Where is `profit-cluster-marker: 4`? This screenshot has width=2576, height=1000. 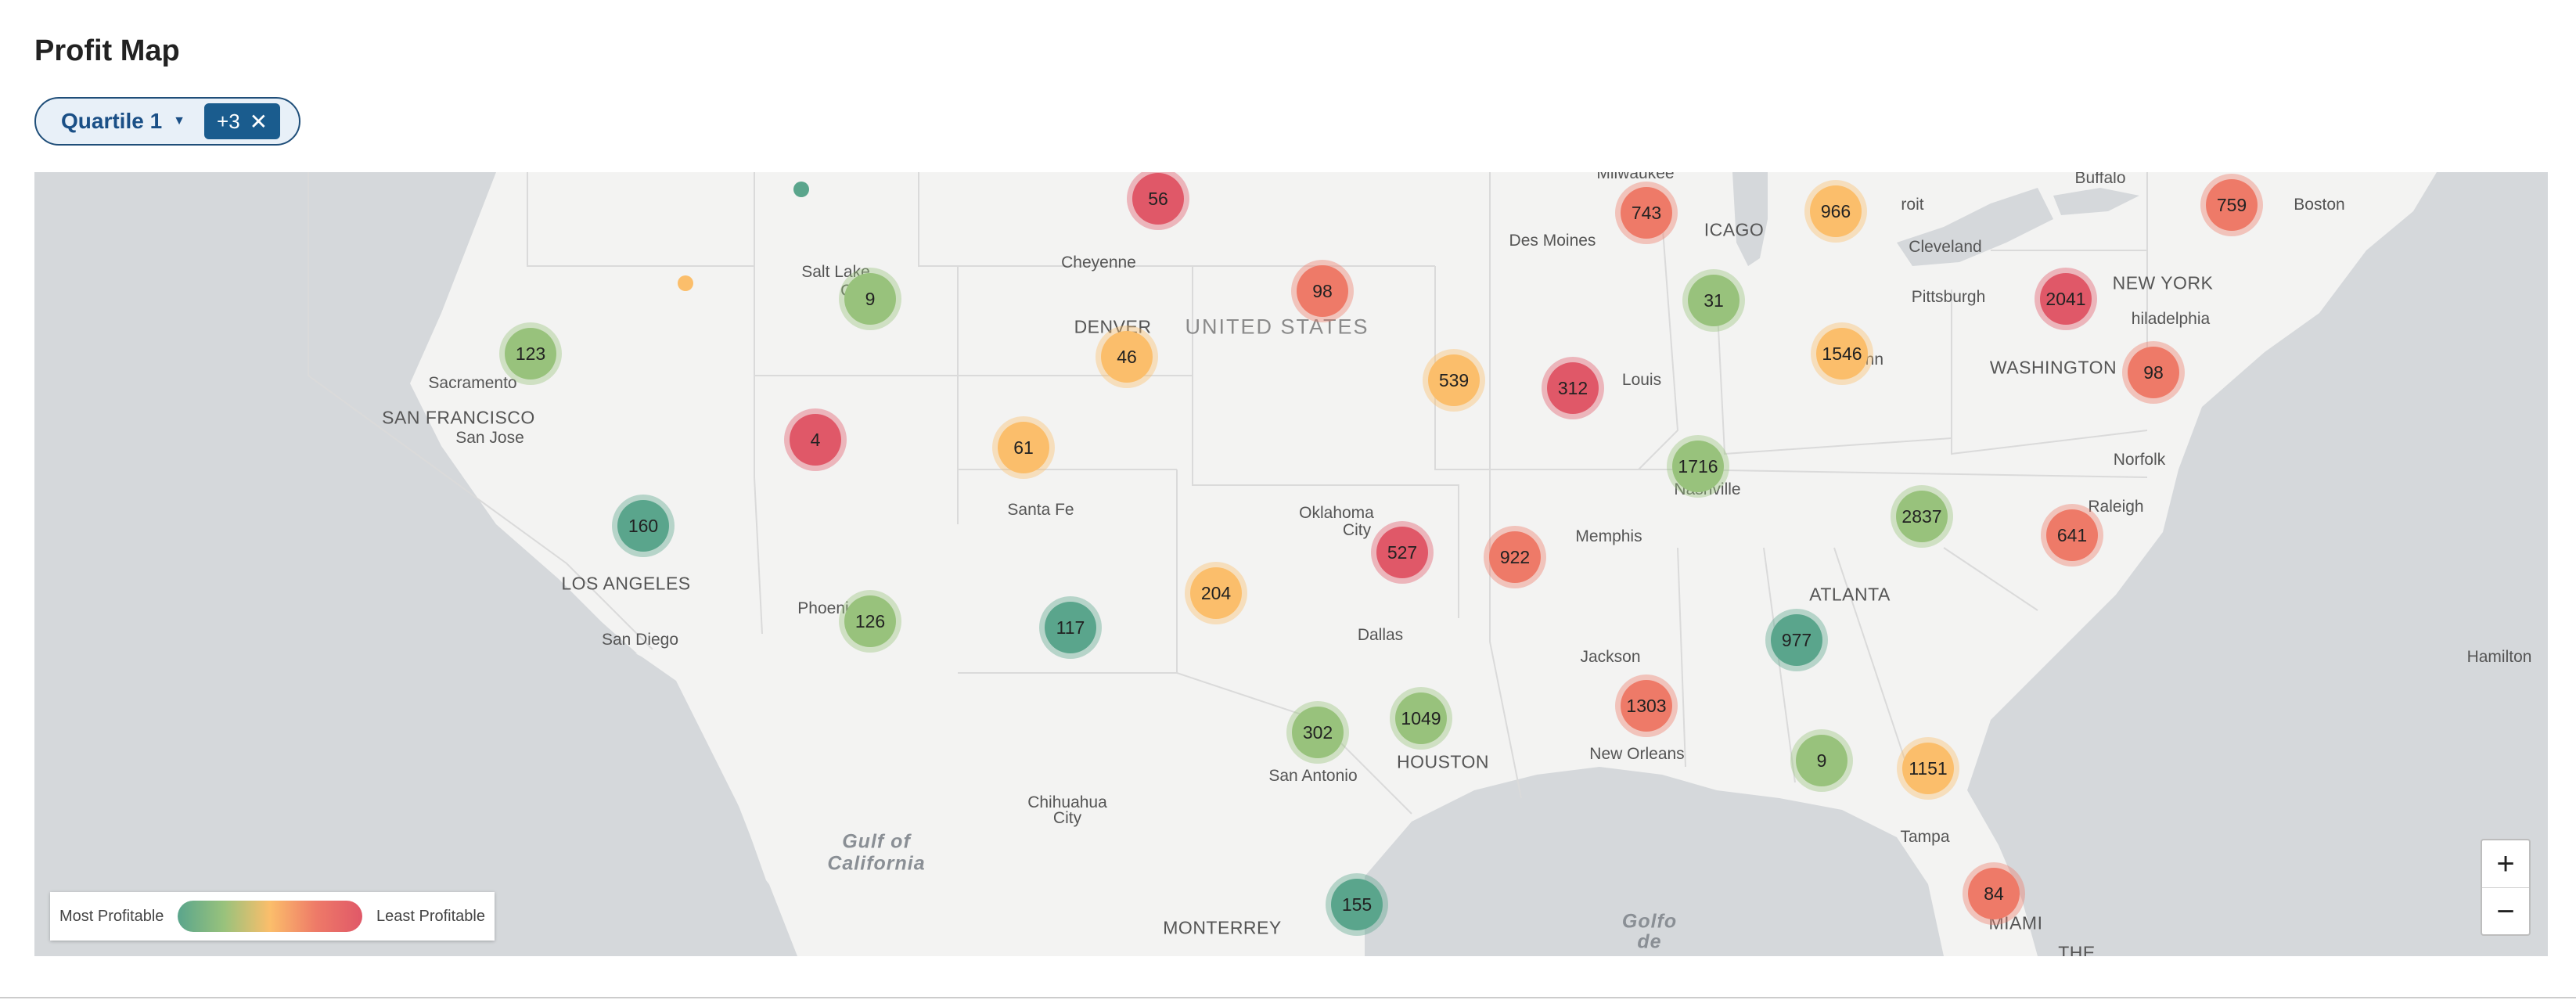
profit-cluster-marker: 4 is located at coordinates (815, 440).